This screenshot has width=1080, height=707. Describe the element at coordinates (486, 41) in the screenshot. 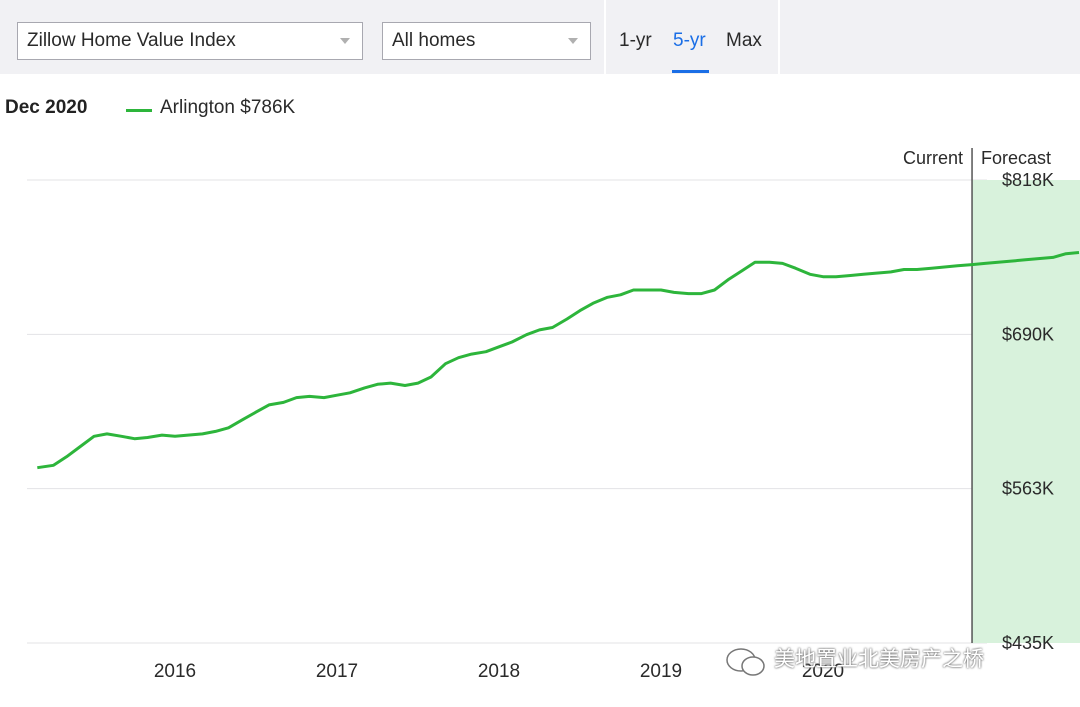

I see `home-type-select: All homes` at that location.